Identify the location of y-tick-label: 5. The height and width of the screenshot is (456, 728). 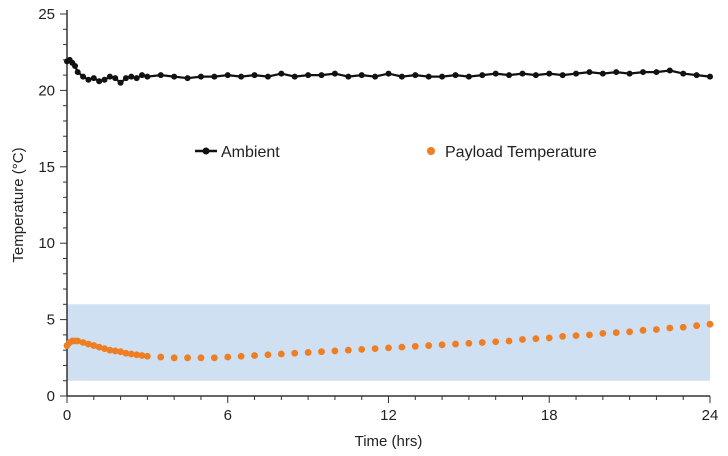
(51, 320).